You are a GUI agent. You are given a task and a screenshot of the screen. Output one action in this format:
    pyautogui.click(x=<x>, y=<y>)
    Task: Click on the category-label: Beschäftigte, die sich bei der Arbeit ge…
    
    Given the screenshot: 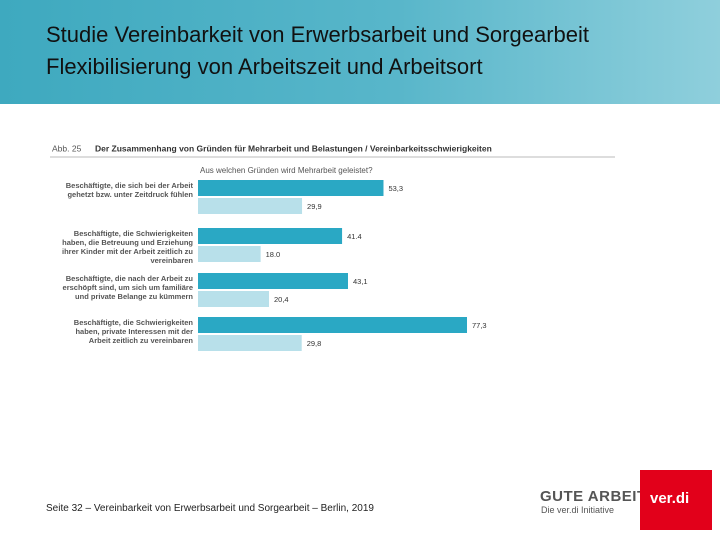 What is the action you would take?
    pyautogui.click(x=129, y=190)
    